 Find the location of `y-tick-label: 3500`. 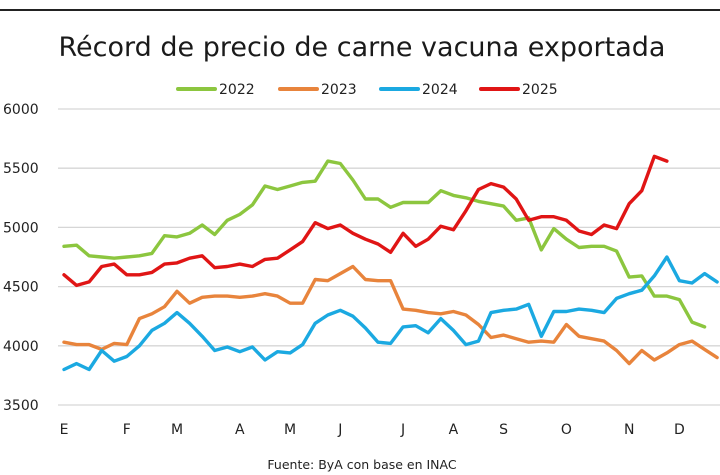

y-tick-label: 3500 is located at coordinates (21, 406).